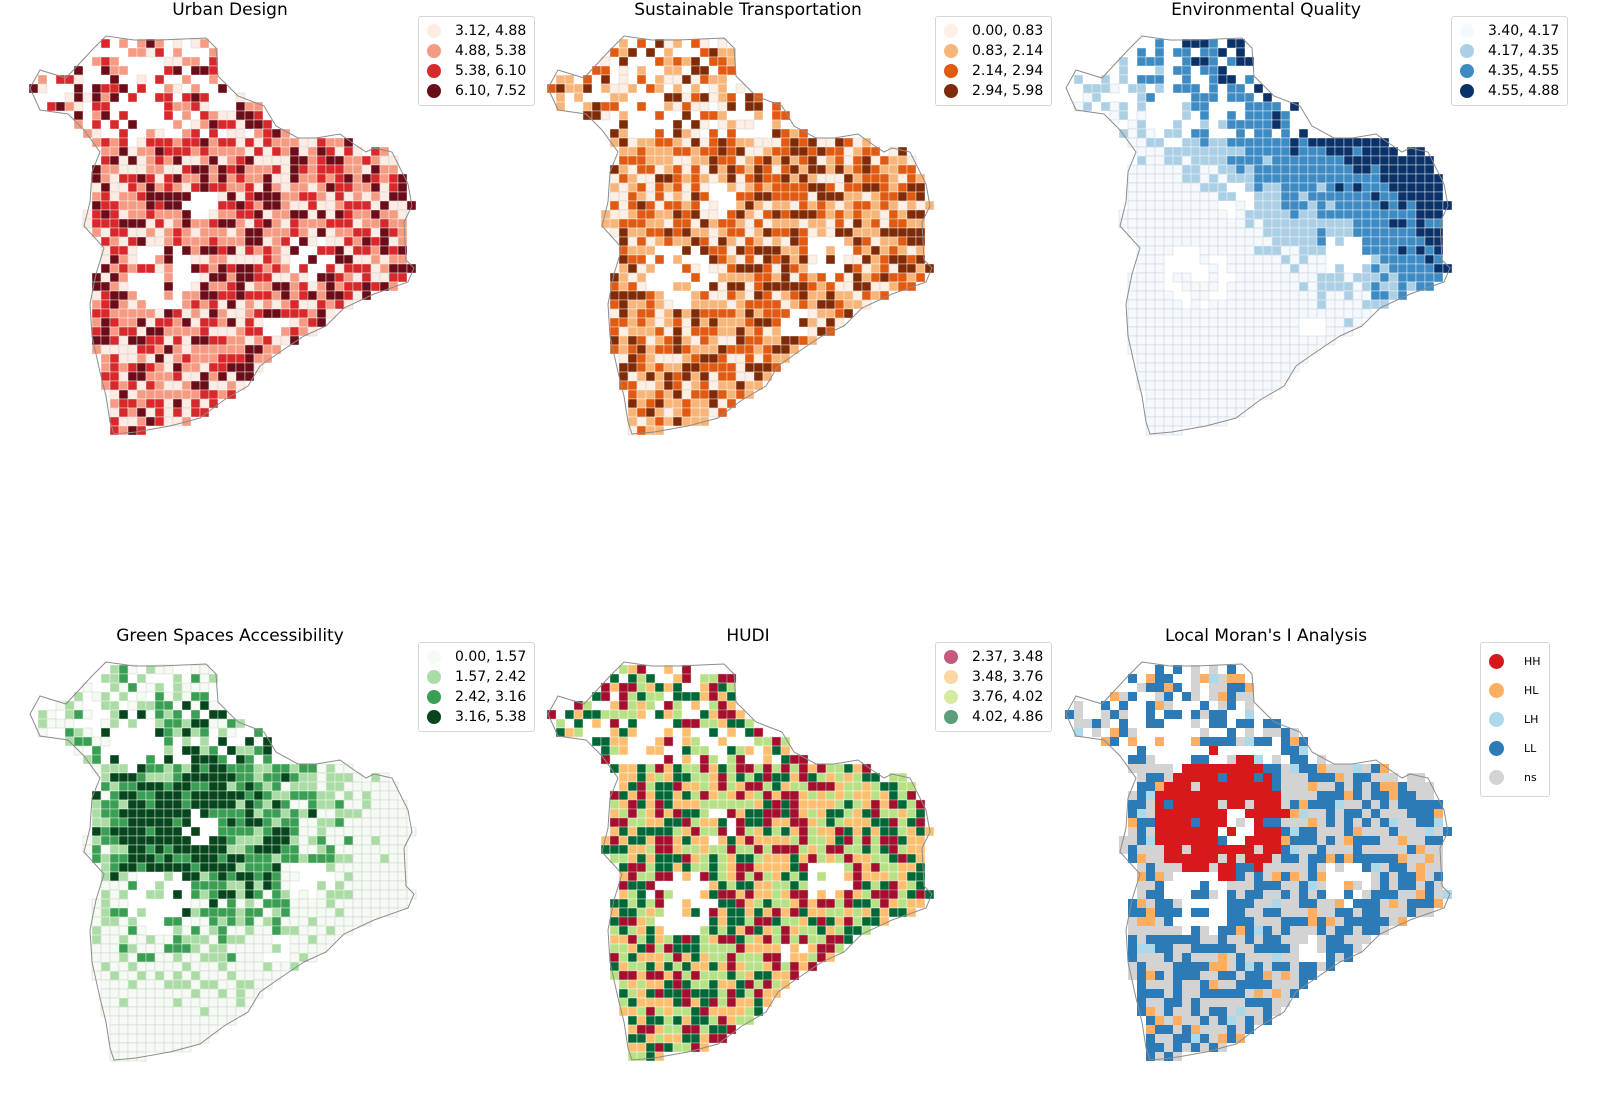 The width and height of the screenshot is (1613, 1112). Describe the element at coordinates (222, 861) in the screenshot. I see `district-boundary` at that location.